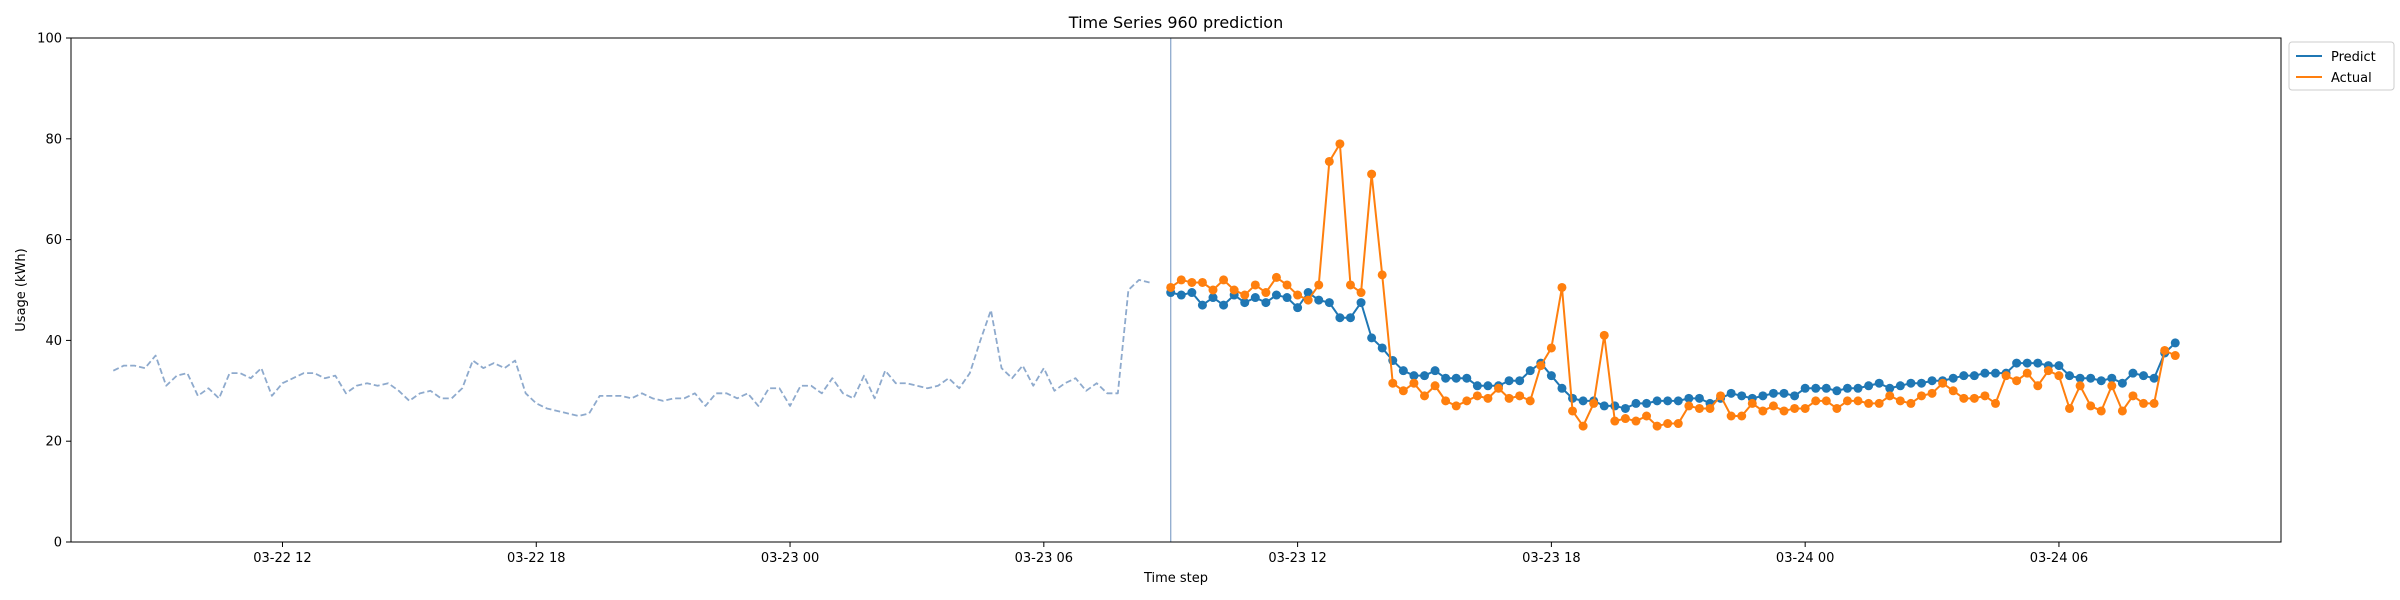 The height and width of the screenshot is (600, 2400). Describe the element at coordinates (58, 543) in the screenshot. I see `y-tick-label-0: 0` at that location.